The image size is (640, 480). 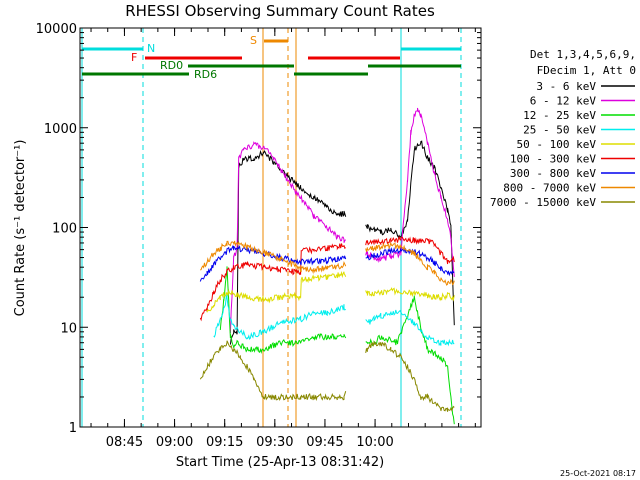 I want to click on chart-title: RHESSI Observing Summary Count Rates, so click(x=280, y=11).